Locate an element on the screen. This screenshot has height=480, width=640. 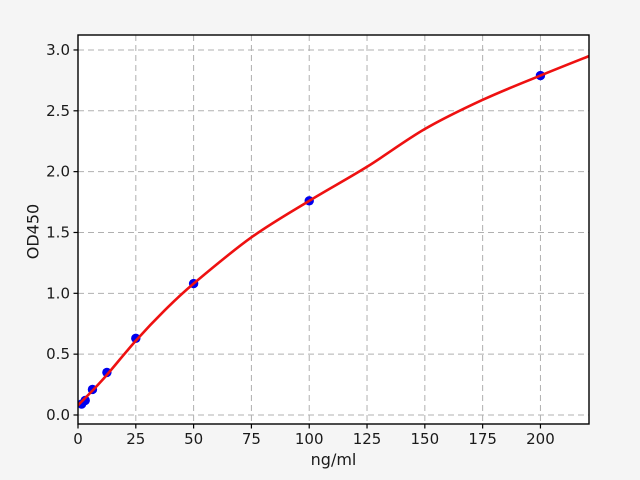
y-tick-label: 3.0 is located at coordinates (58, 50).